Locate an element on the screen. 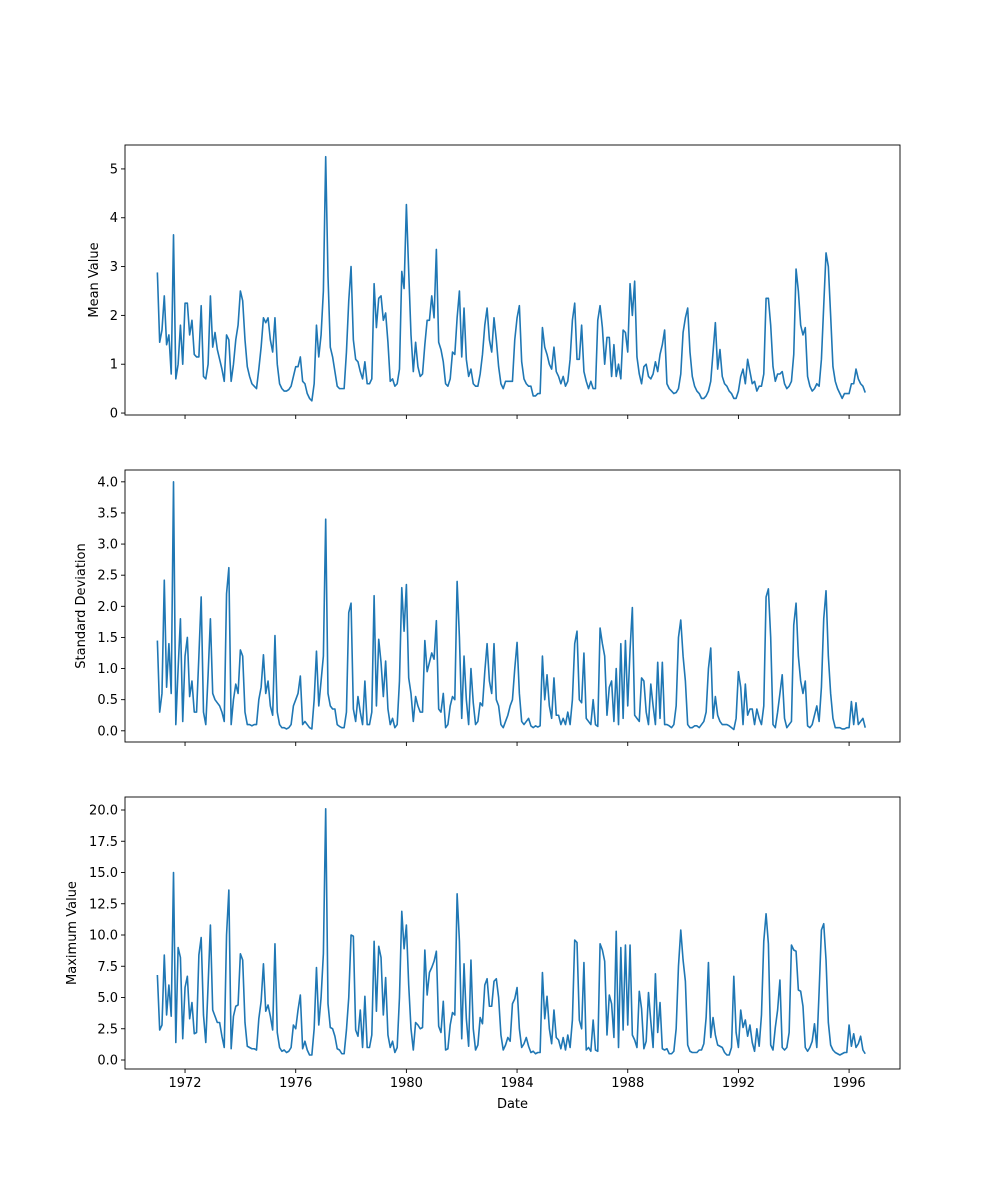 This screenshot has width=1000, height=1204. y-tick-label: 1 is located at coordinates (114, 365).